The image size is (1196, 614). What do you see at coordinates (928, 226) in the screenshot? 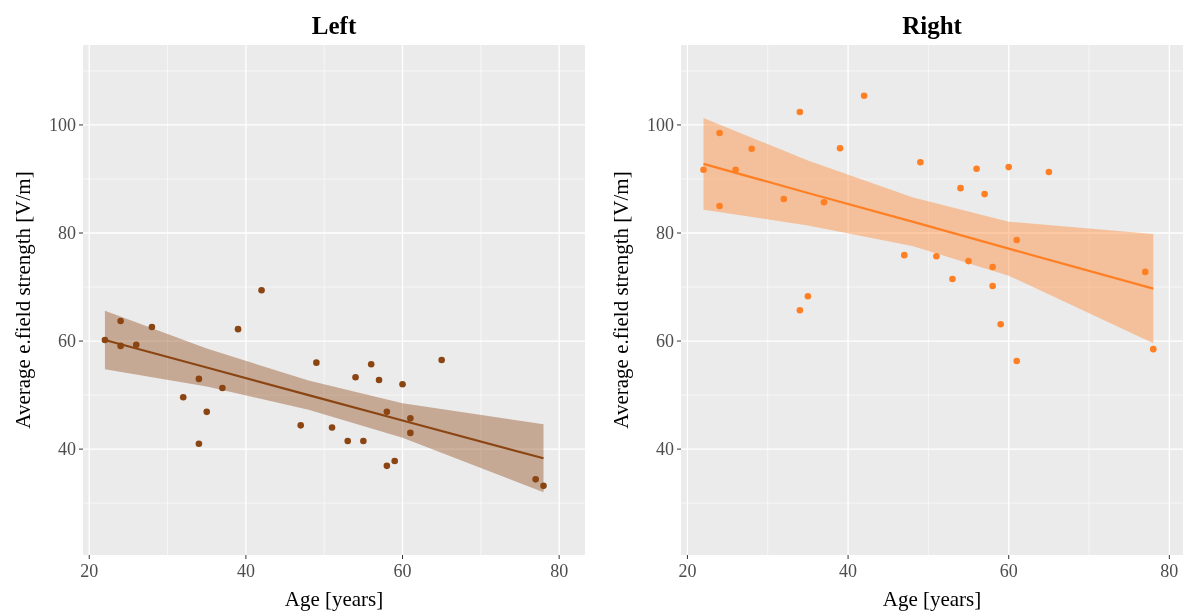
I see `line-series` at bounding box center [928, 226].